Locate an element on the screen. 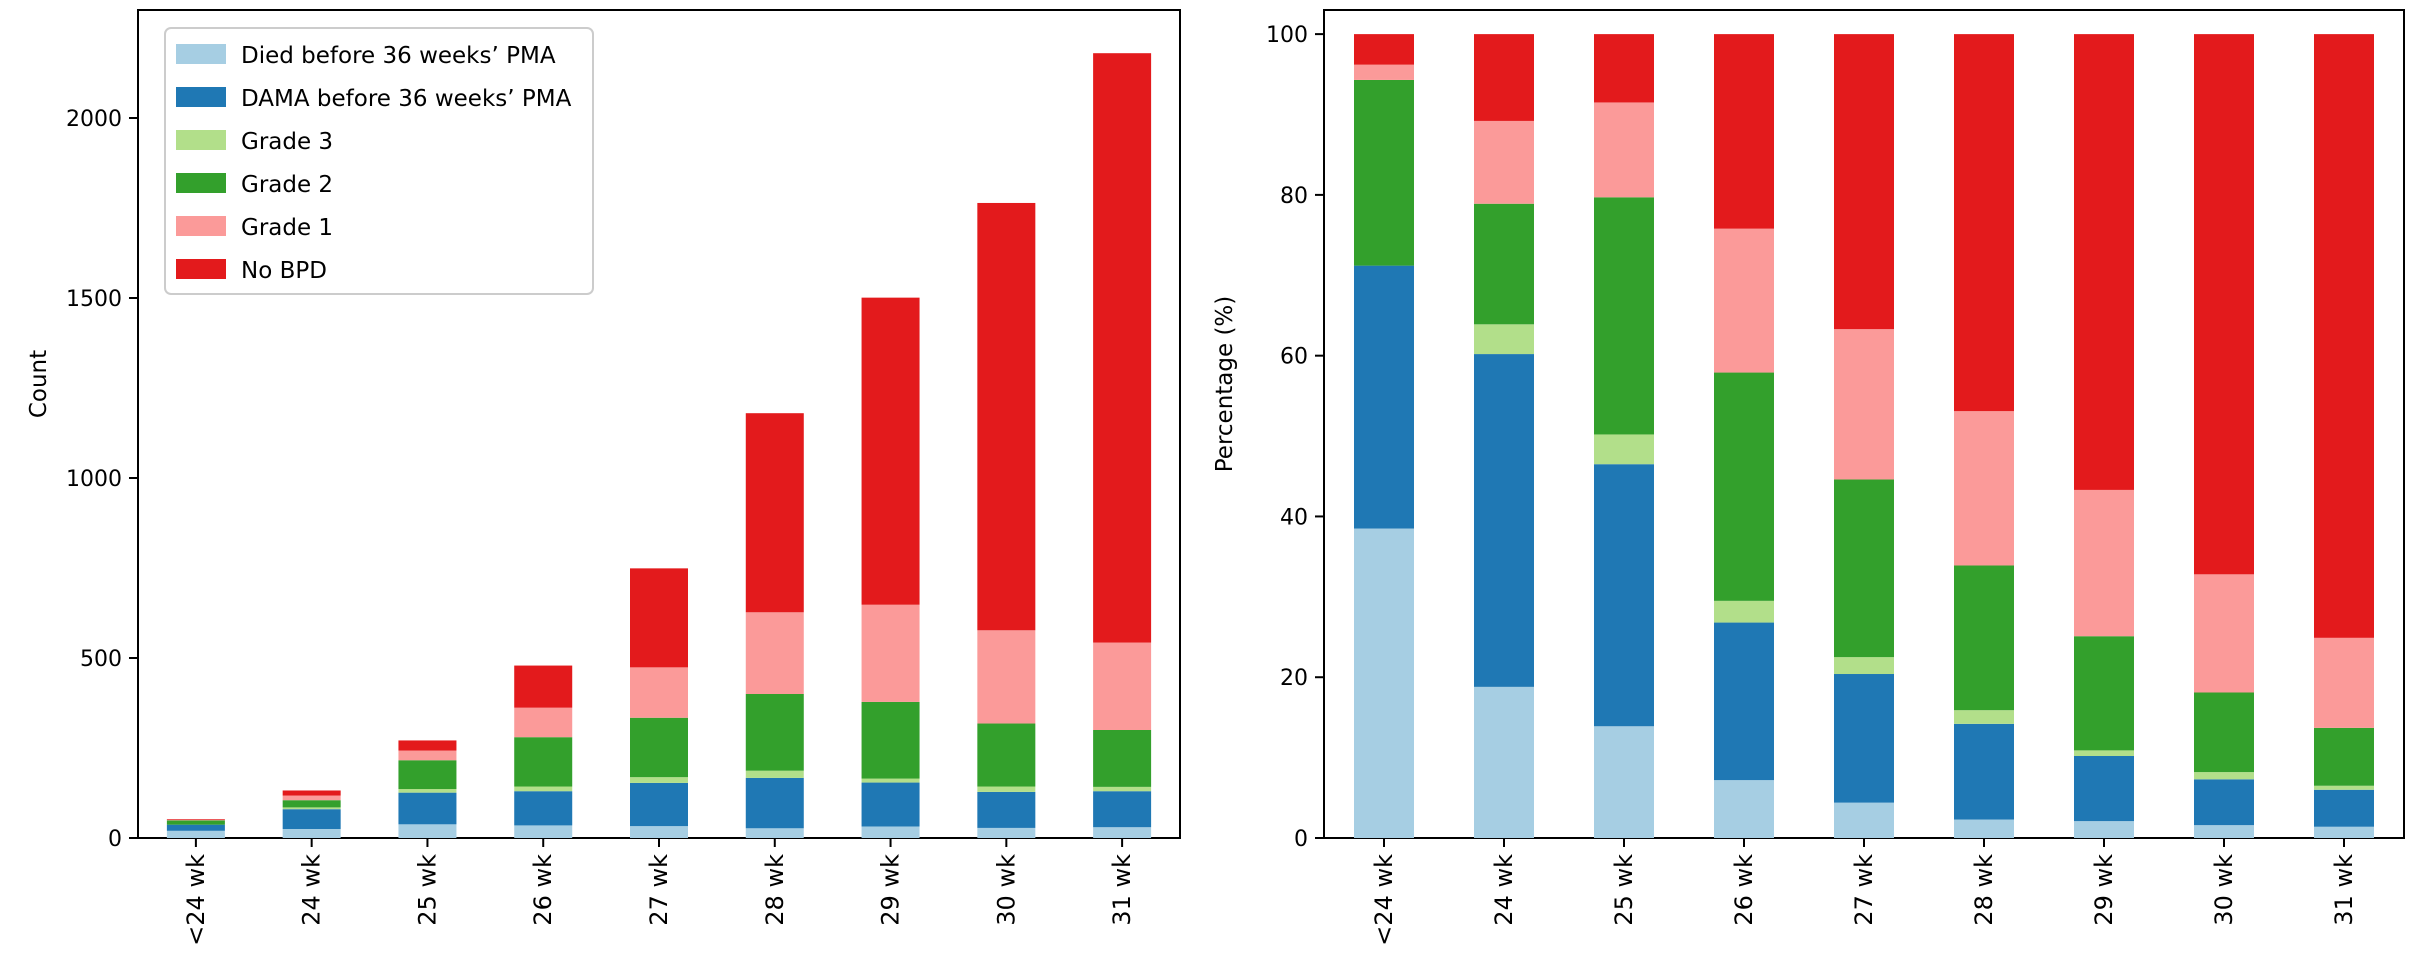 This screenshot has width=2418, height=966. bar-no-bpd-28-wk is located at coordinates (774, 513).